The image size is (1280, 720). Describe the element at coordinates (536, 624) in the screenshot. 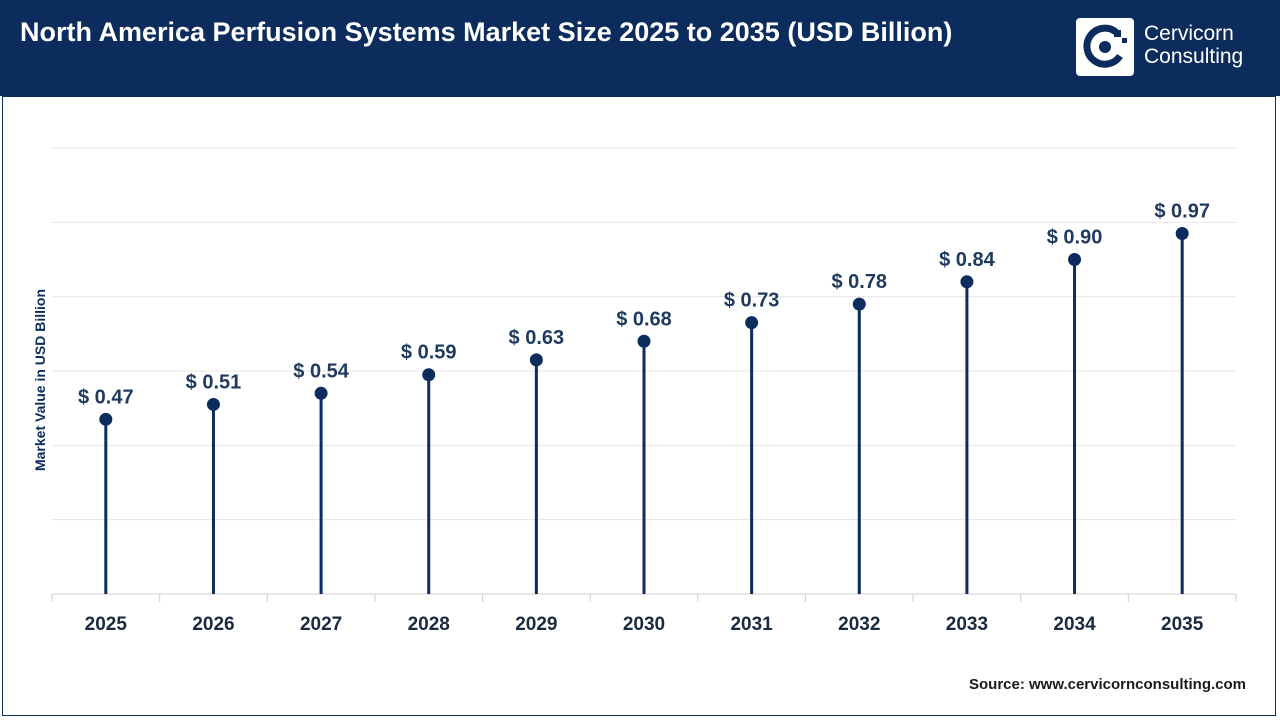

I see `x-tick-label: 2029` at that location.